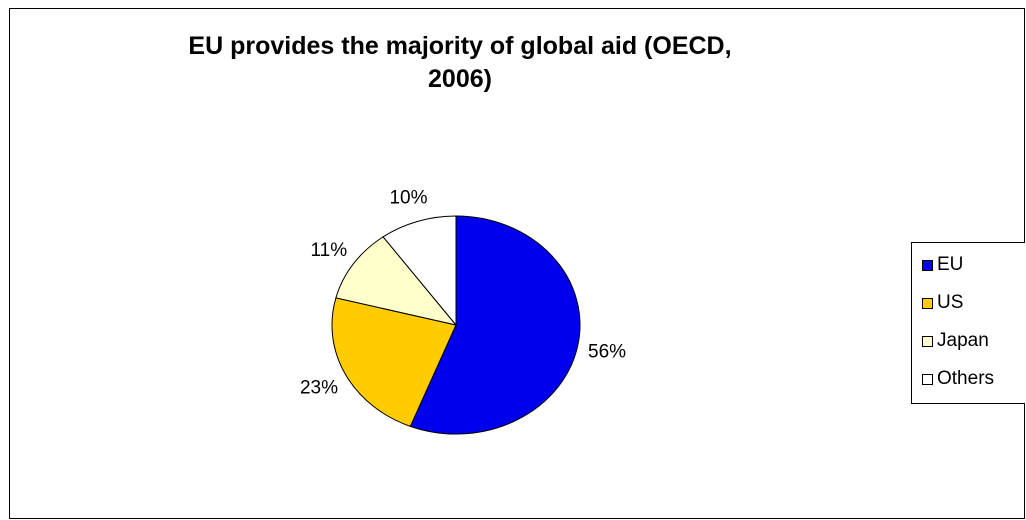 This screenshot has height=520, width=1026. What do you see at coordinates (394, 362) in the screenshot?
I see `pie-slice-us` at bounding box center [394, 362].